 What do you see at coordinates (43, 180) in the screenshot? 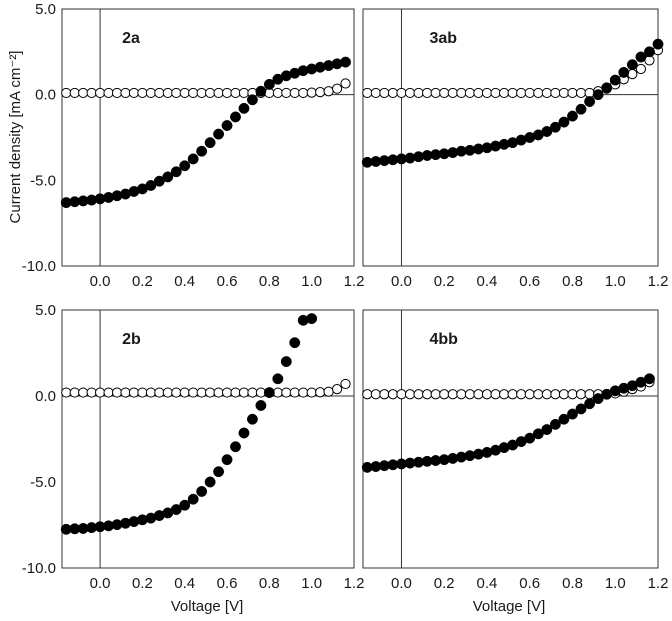
I see `y-tick-label: -5.0` at bounding box center [43, 180].